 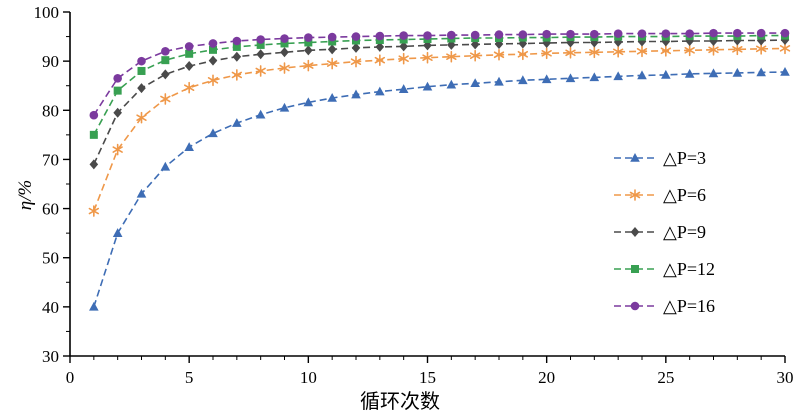 What do you see at coordinates (689, 268) in the screenshot?
I see `legend-label: △P=12` at bounding box center [689, 268].